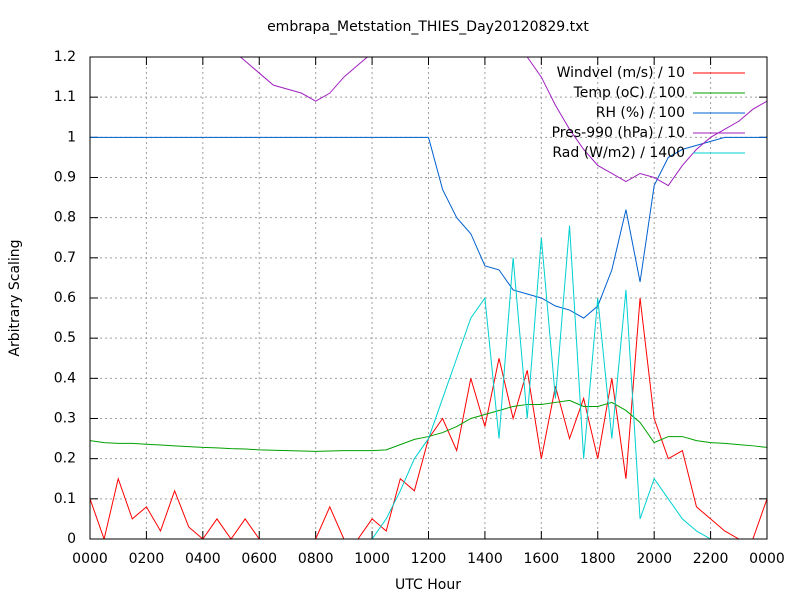 The height and width of the screenshot is (600, 800). I want to click on y-tick-label: 1, so click(71, 137).